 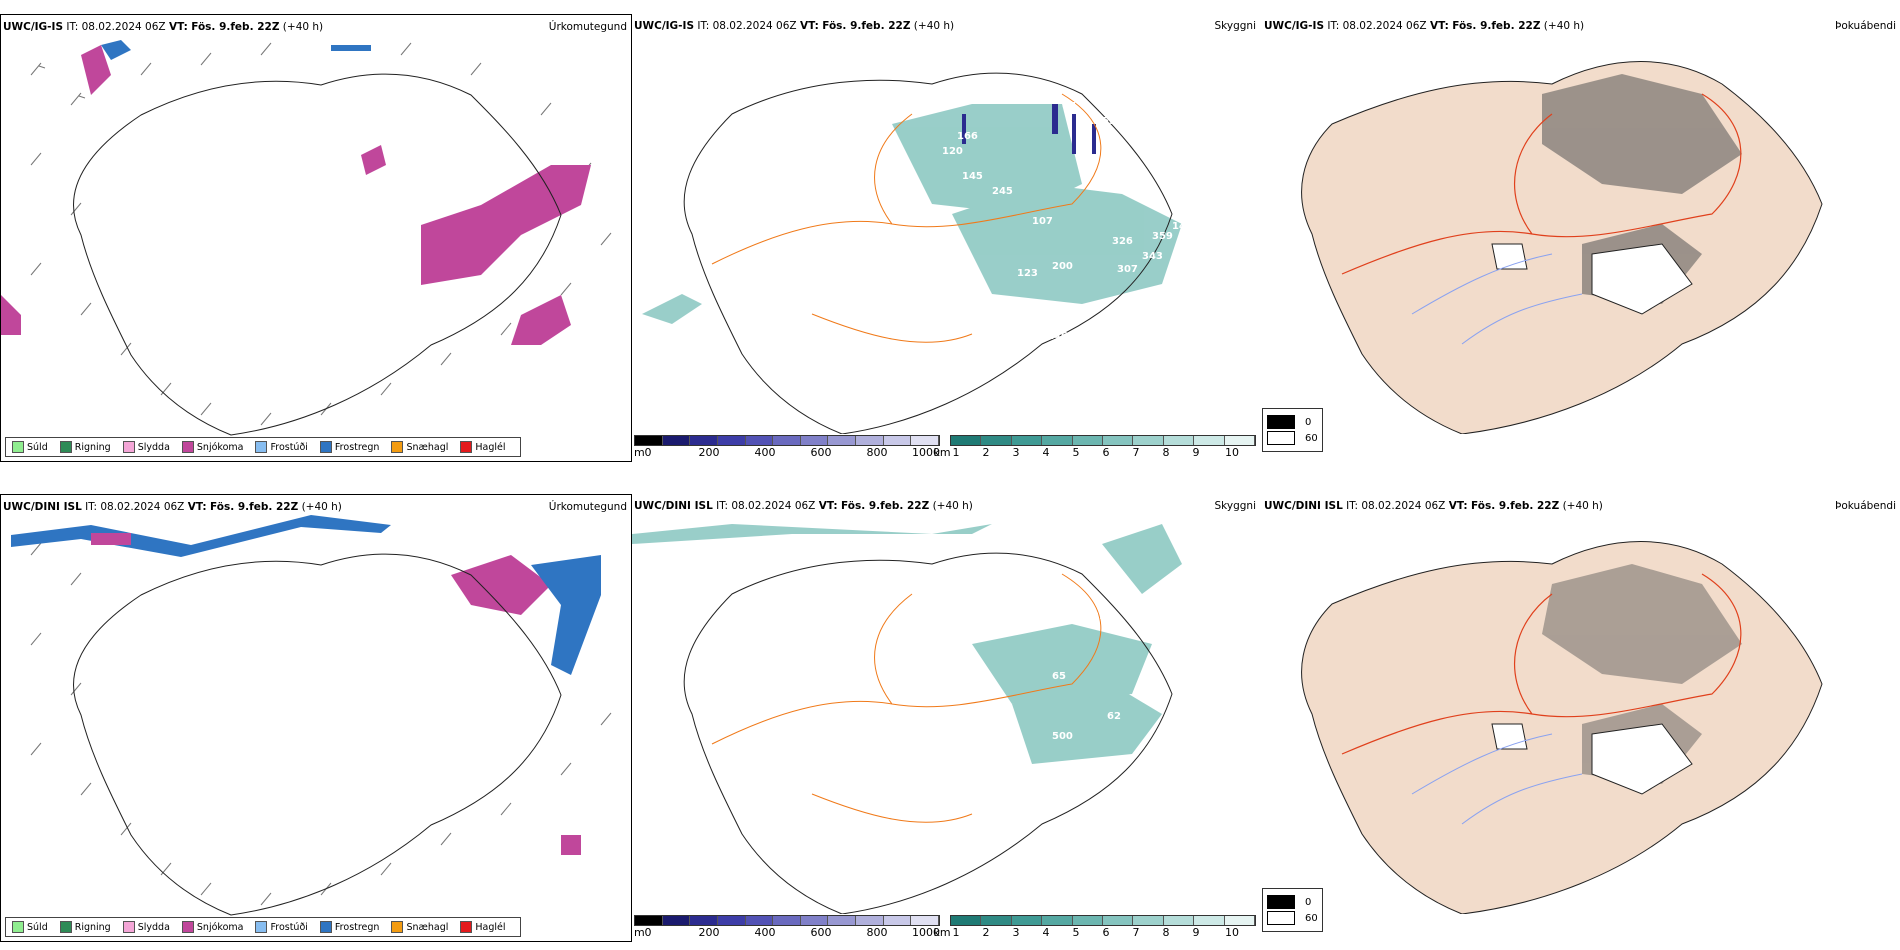 What do you see at coordinates (952, 721) in the screenshot?
I see `map-label: 238` at bounding box center [952, 721].